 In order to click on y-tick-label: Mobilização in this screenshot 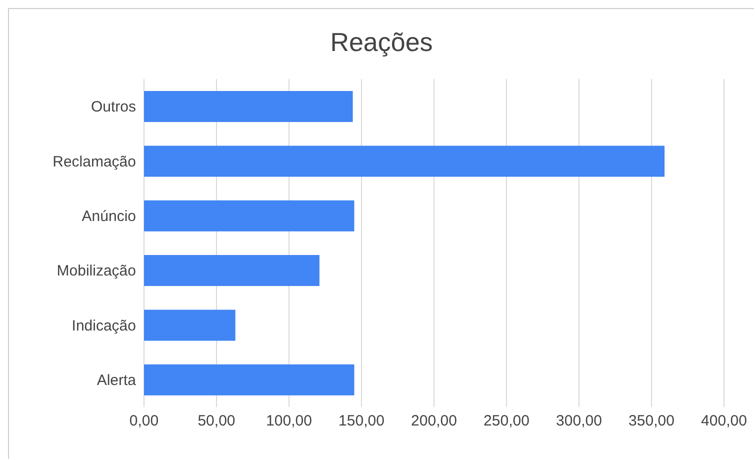, I will do `click(96, 271)`.